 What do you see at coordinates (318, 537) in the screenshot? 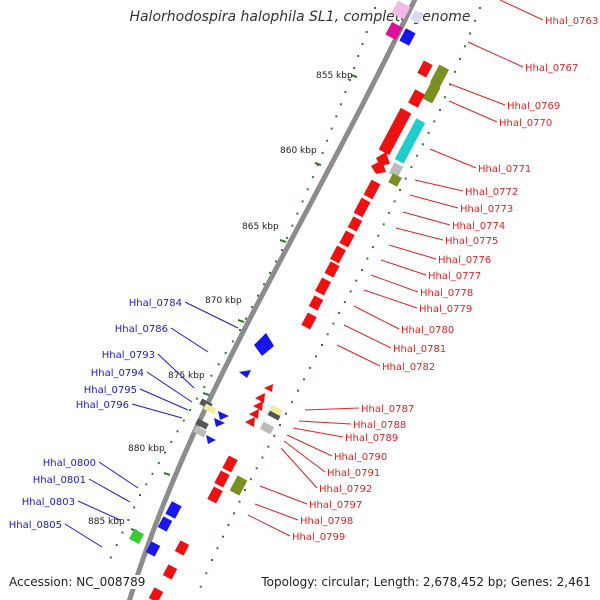
I see `gene-label: Hhal_0799` at bounding box center [318, 537].